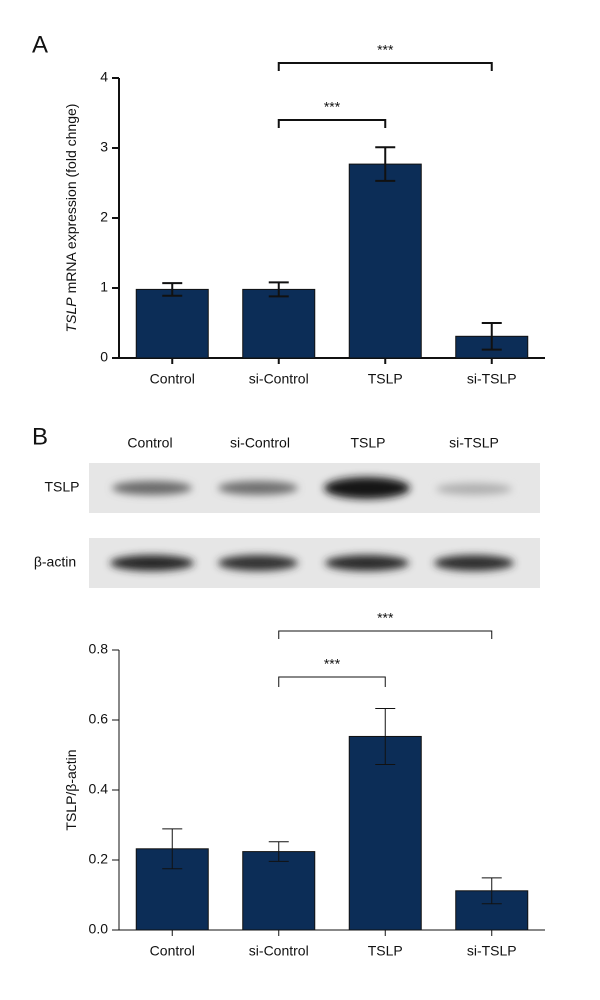 The height and width of the screenshot is (1000, 600). Describe the element at coordinates (99, 789) in the screenshot. I see `y-tick-label: 0.4` at that location.